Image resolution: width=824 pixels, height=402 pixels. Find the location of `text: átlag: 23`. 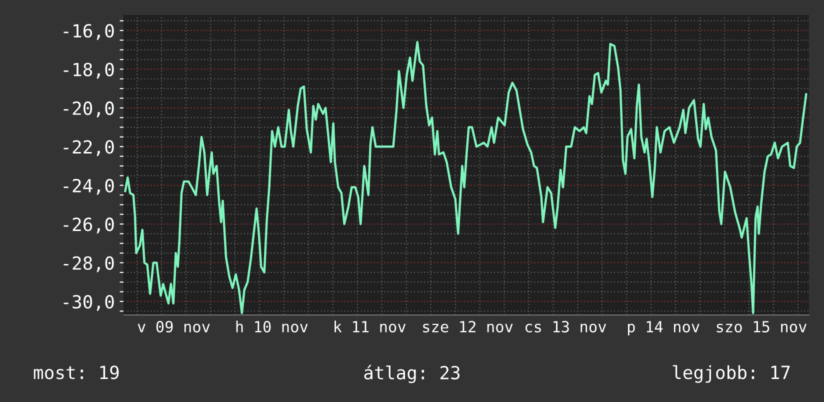

text: átlag: 23 is located at coordinates (412, 374).